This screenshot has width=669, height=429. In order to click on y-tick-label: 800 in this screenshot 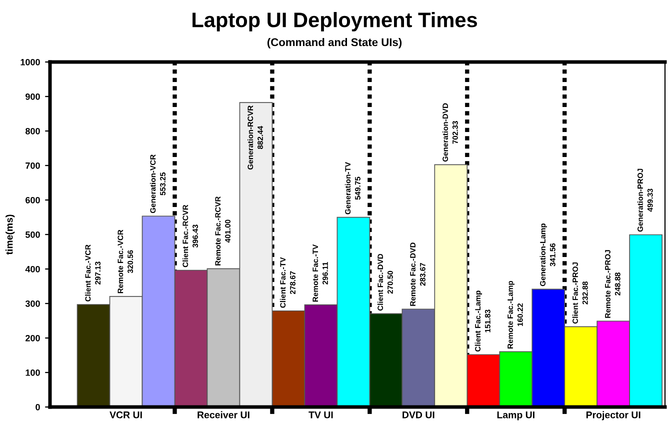, I will do `click(33, 131)`.